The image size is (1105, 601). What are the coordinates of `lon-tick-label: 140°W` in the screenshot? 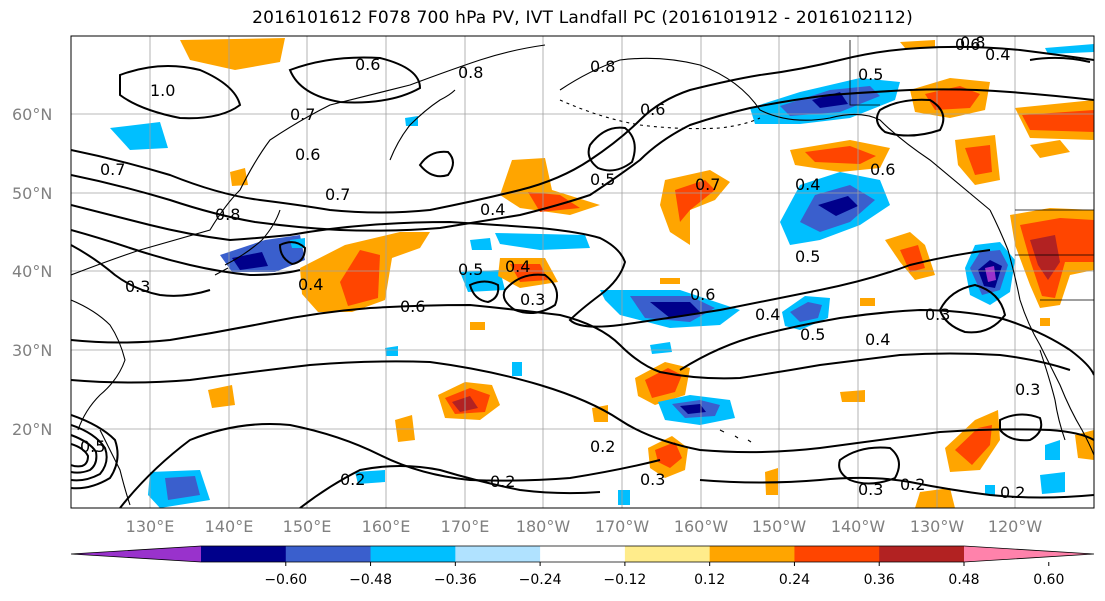 It's located at (858, 526).